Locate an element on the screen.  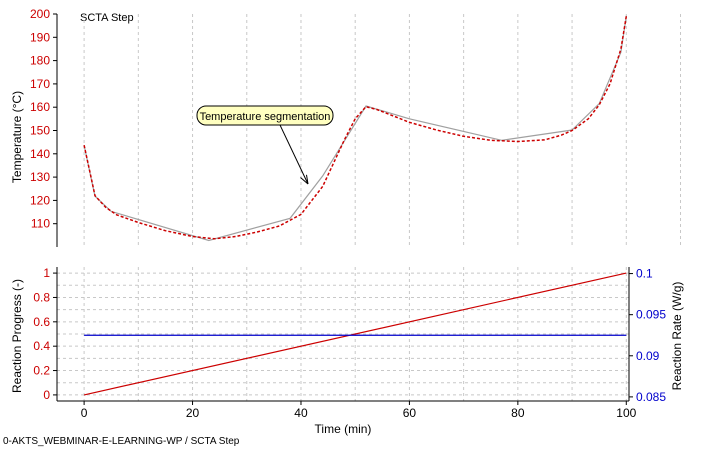
left-y-tick-label: 0.2 is located at coordinates (41, 371).